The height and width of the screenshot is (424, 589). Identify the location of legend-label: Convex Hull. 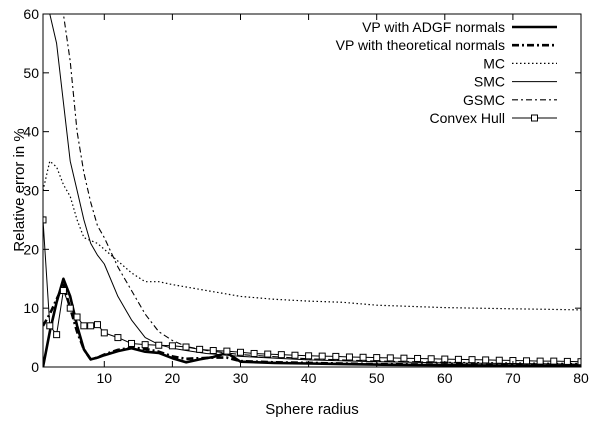
(467, 118).